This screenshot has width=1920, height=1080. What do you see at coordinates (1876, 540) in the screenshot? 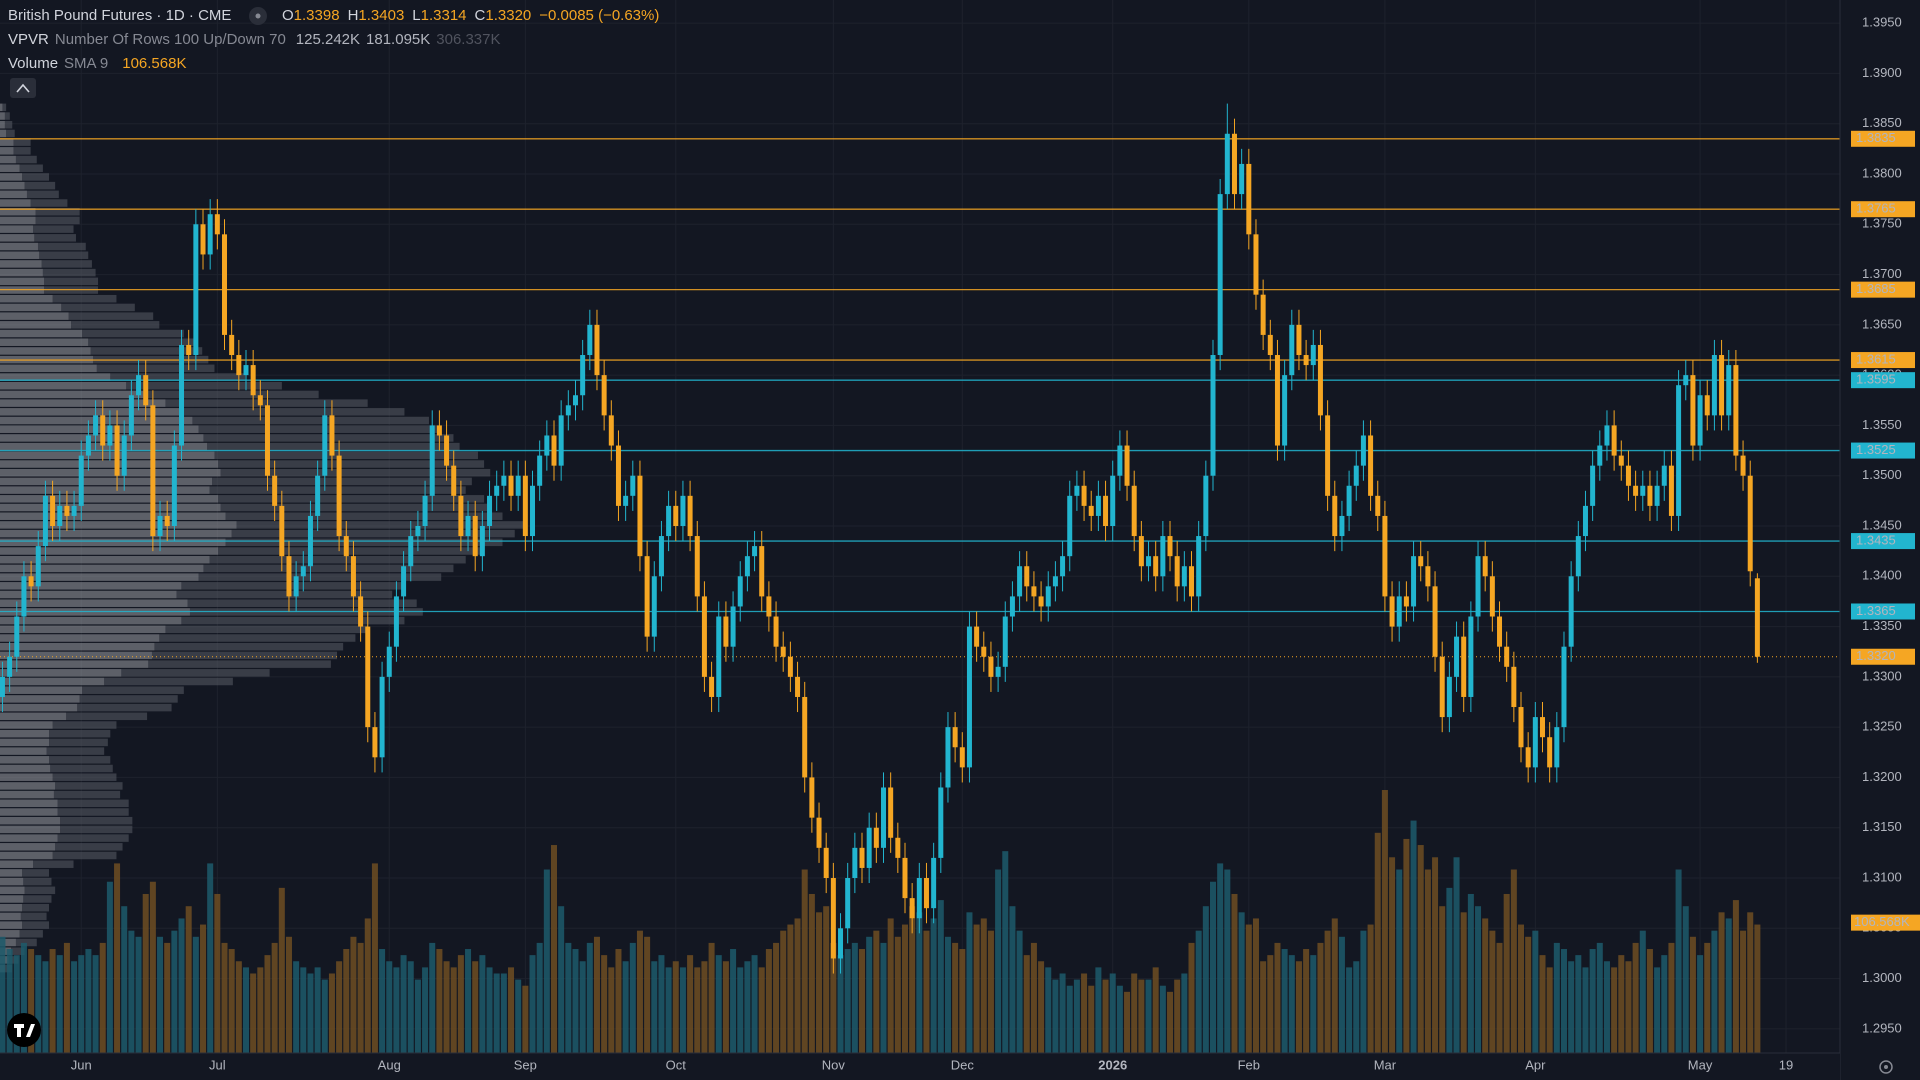
I see `level-label: 1.3435` at bounding box center [1876, 540].